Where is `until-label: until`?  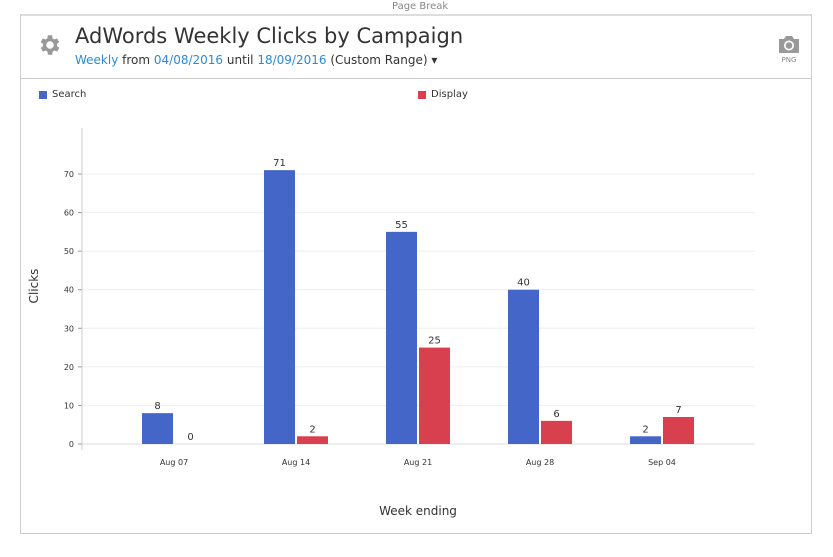
until-label: until is located at coordinates (240, 60).